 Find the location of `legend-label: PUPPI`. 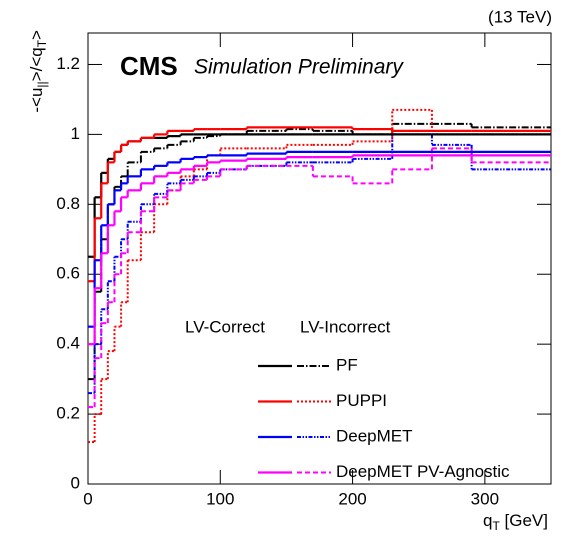

legend-label: PUPPI is located at coordinates (361, 400).